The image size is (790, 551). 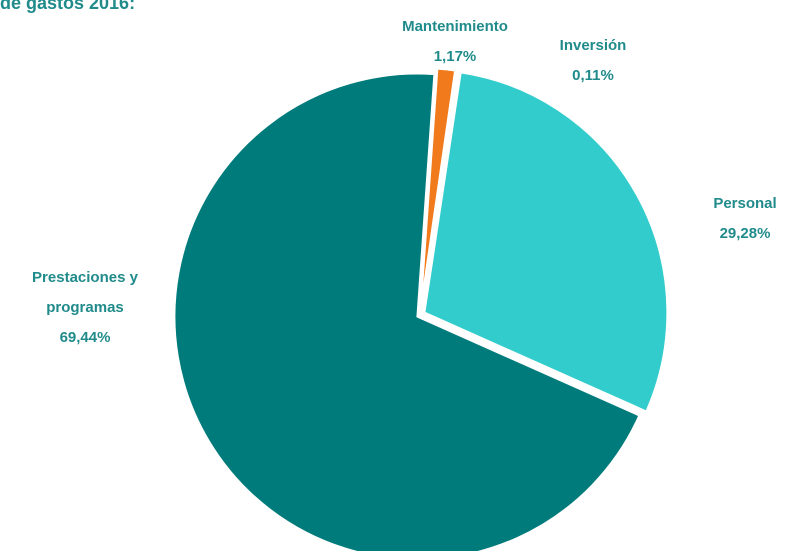 I want to click on value-label: 29,28%, so click(x=745, y=233).